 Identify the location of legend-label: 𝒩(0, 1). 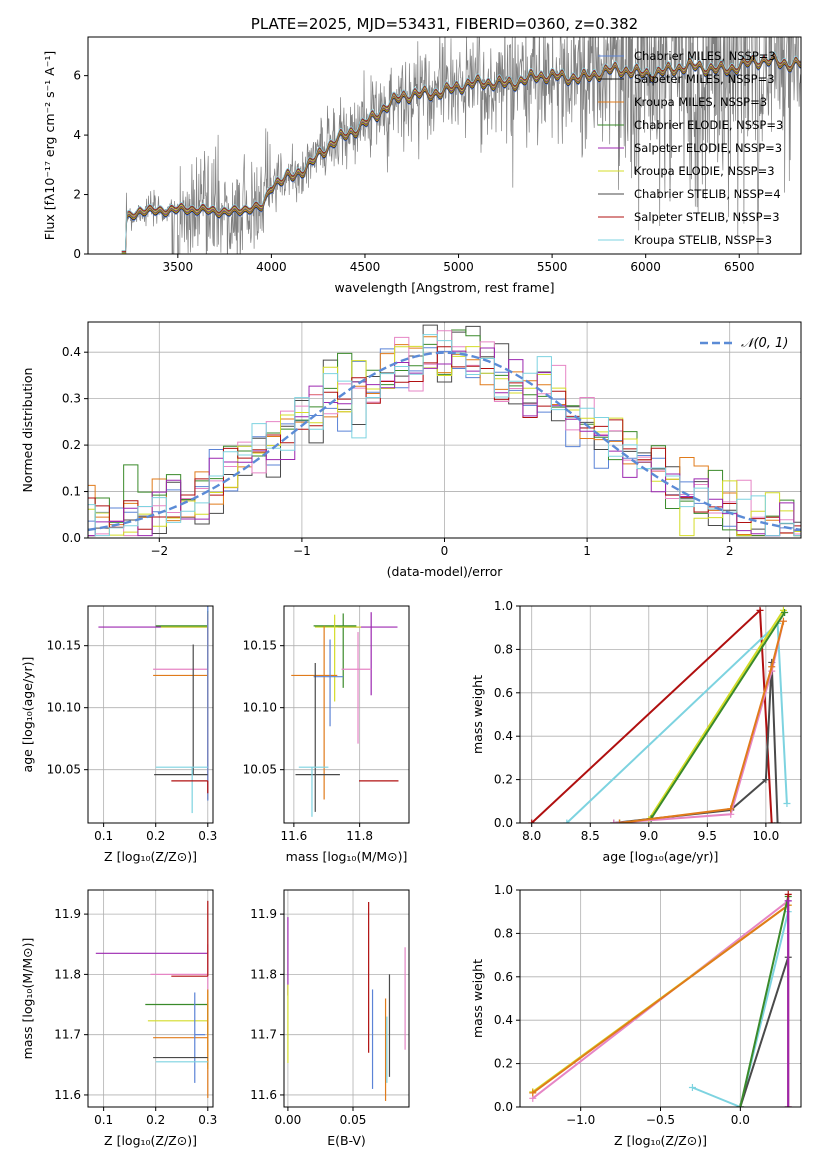
(764, 343).